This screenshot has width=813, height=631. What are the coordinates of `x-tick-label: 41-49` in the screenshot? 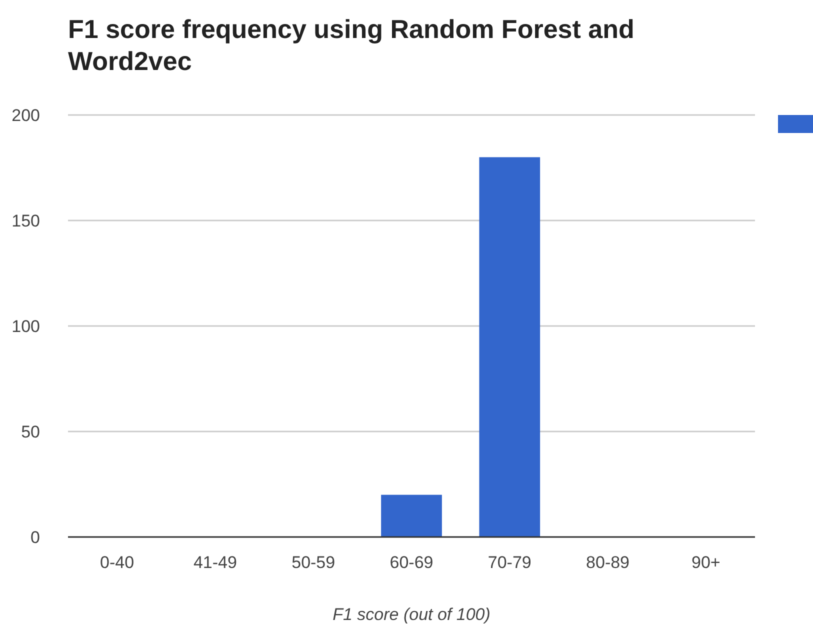 It's located at (215, 562).